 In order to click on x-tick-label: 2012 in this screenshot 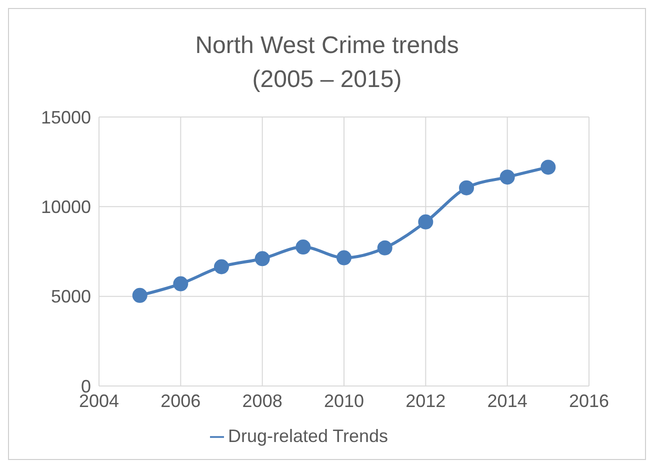, I will do `click(426, 400)`.